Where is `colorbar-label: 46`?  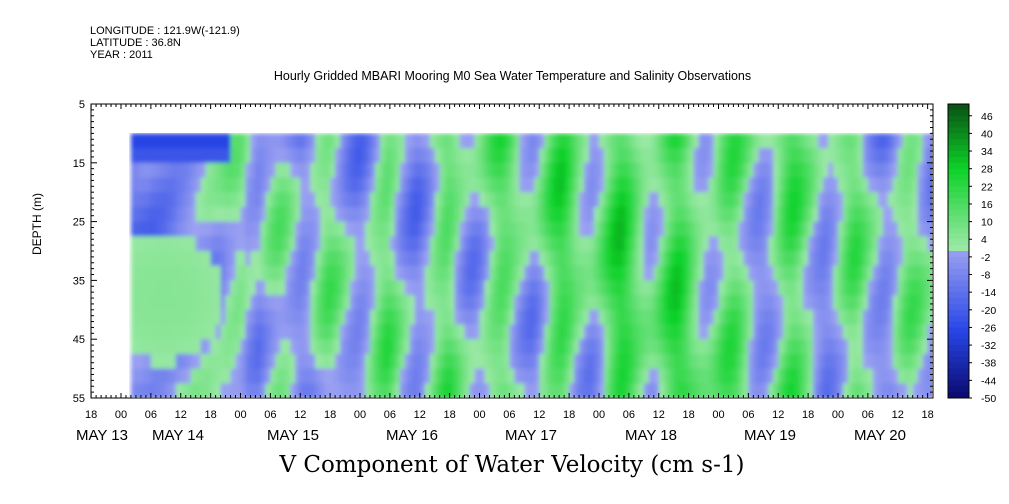 colorbar-label: 46 is located at coordinates (987, 117).